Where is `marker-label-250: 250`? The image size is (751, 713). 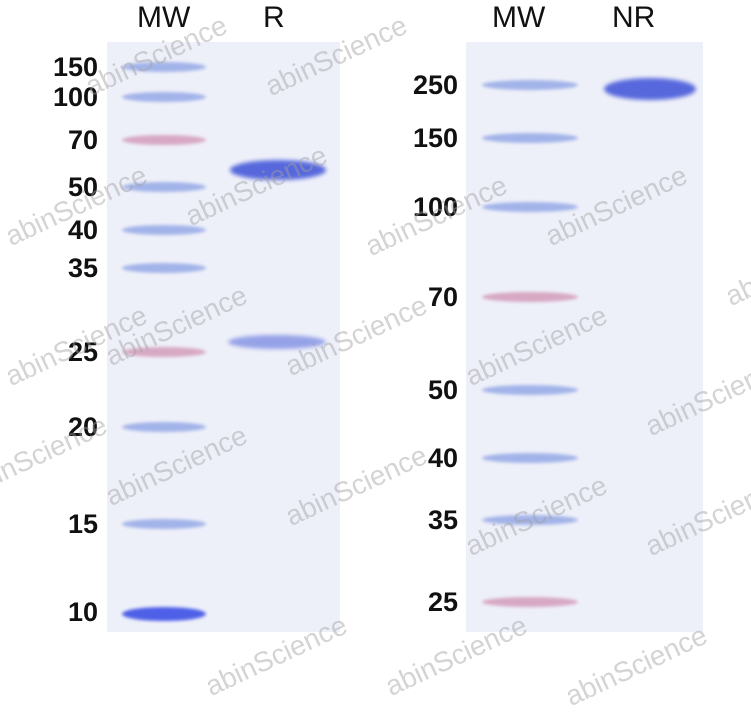 marker-label-250: 250 is located at coordinates (435, 85).